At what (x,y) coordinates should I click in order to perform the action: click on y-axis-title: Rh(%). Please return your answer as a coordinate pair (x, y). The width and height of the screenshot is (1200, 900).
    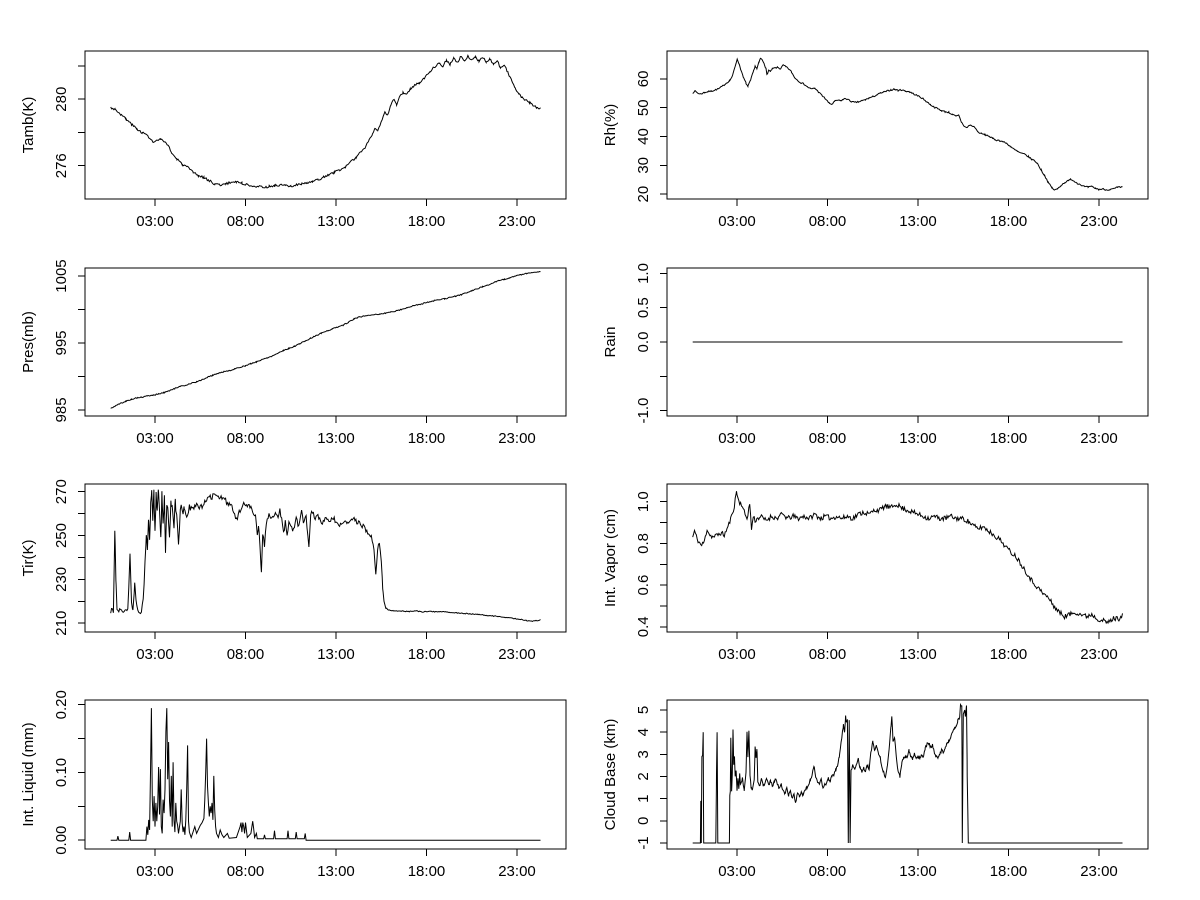
    Looking at the image, I should click on (610, 125).